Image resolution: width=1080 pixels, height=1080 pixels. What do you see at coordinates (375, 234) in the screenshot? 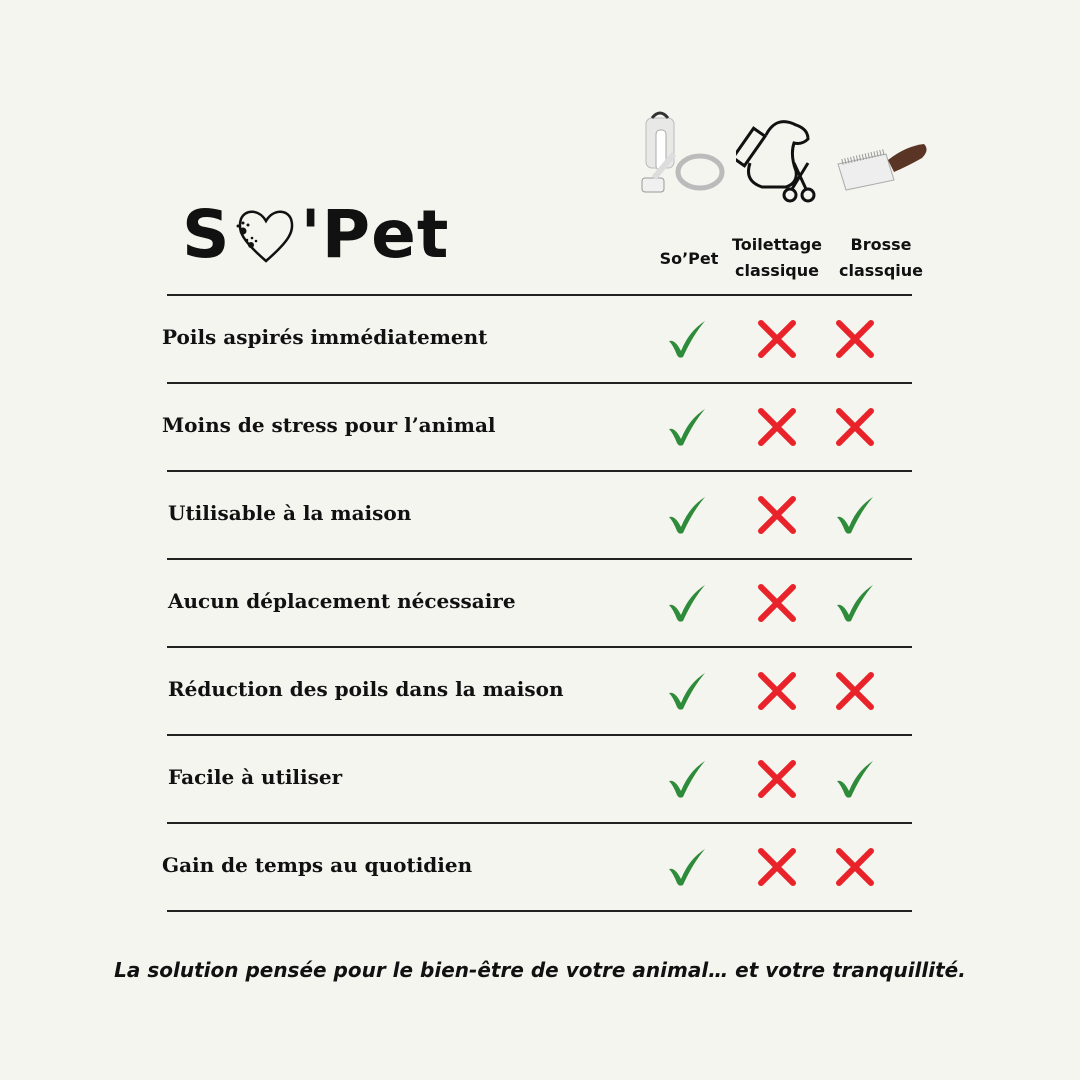
I see `logo-text-right: 'Pet` at bounding box center [375, 234].